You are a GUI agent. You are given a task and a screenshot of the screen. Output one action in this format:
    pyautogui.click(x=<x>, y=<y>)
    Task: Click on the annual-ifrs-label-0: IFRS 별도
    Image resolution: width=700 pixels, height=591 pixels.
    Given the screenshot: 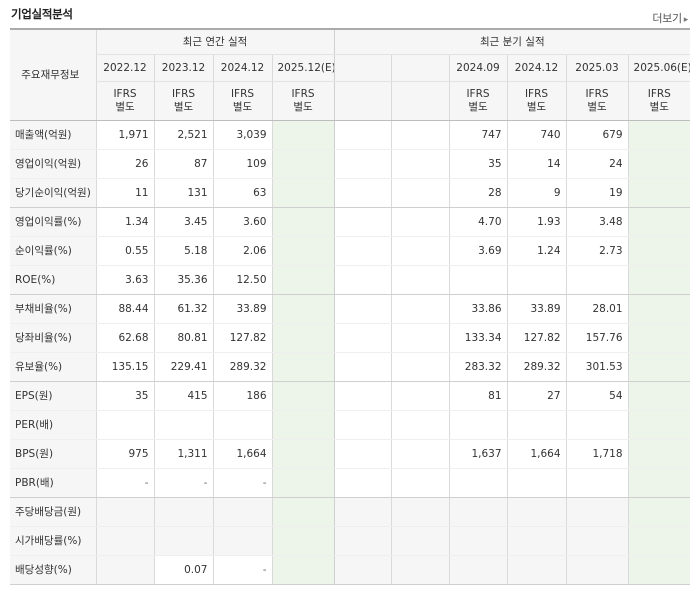 What is the action you would take?
    pyautogui.click(x=124, y=101)
    